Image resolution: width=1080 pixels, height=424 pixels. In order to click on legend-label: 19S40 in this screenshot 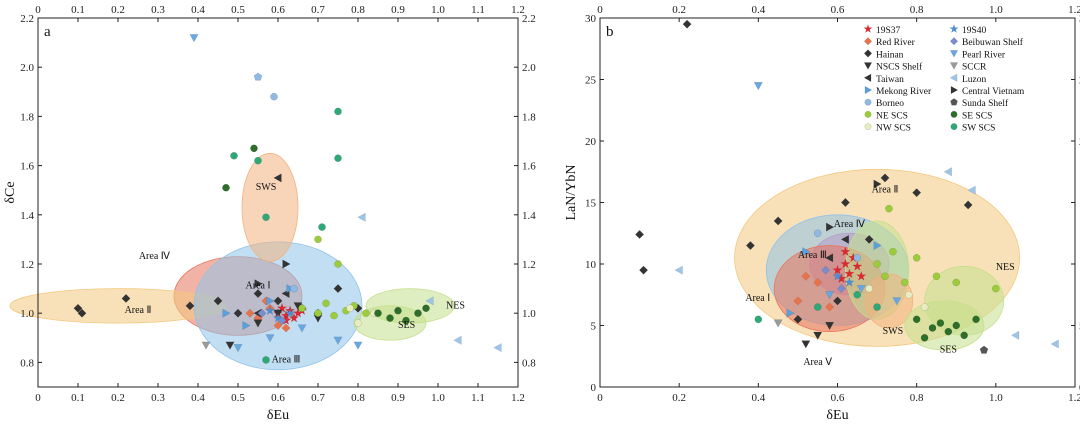, I will do `click(974, 31)`.